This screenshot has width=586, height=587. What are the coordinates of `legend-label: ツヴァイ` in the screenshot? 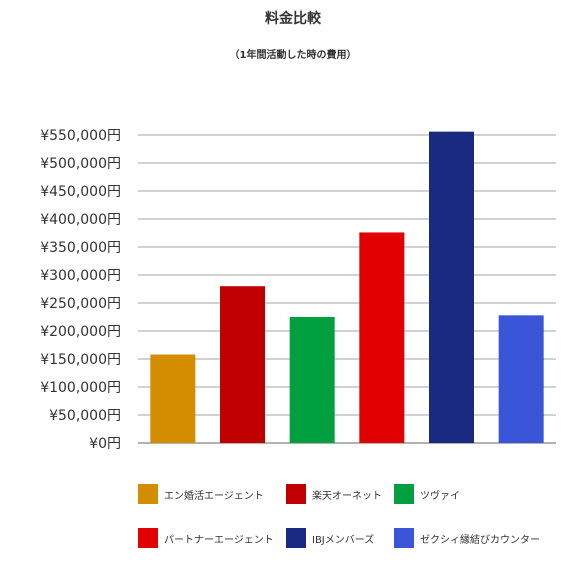 It's located at (440, 496).